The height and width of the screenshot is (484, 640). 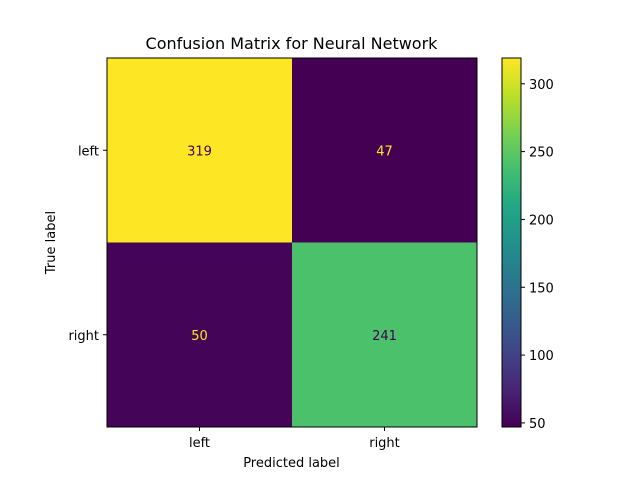 I want to click on y-axis-ticks: left right, so click(x=87, y=244).